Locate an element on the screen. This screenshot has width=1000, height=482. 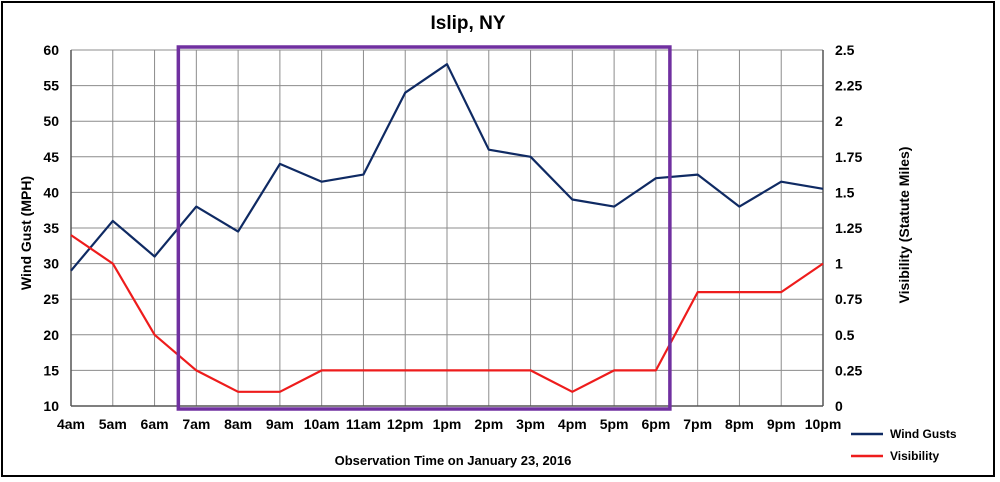
x-tick-label: 1pm is located at coordinates (447, 424).